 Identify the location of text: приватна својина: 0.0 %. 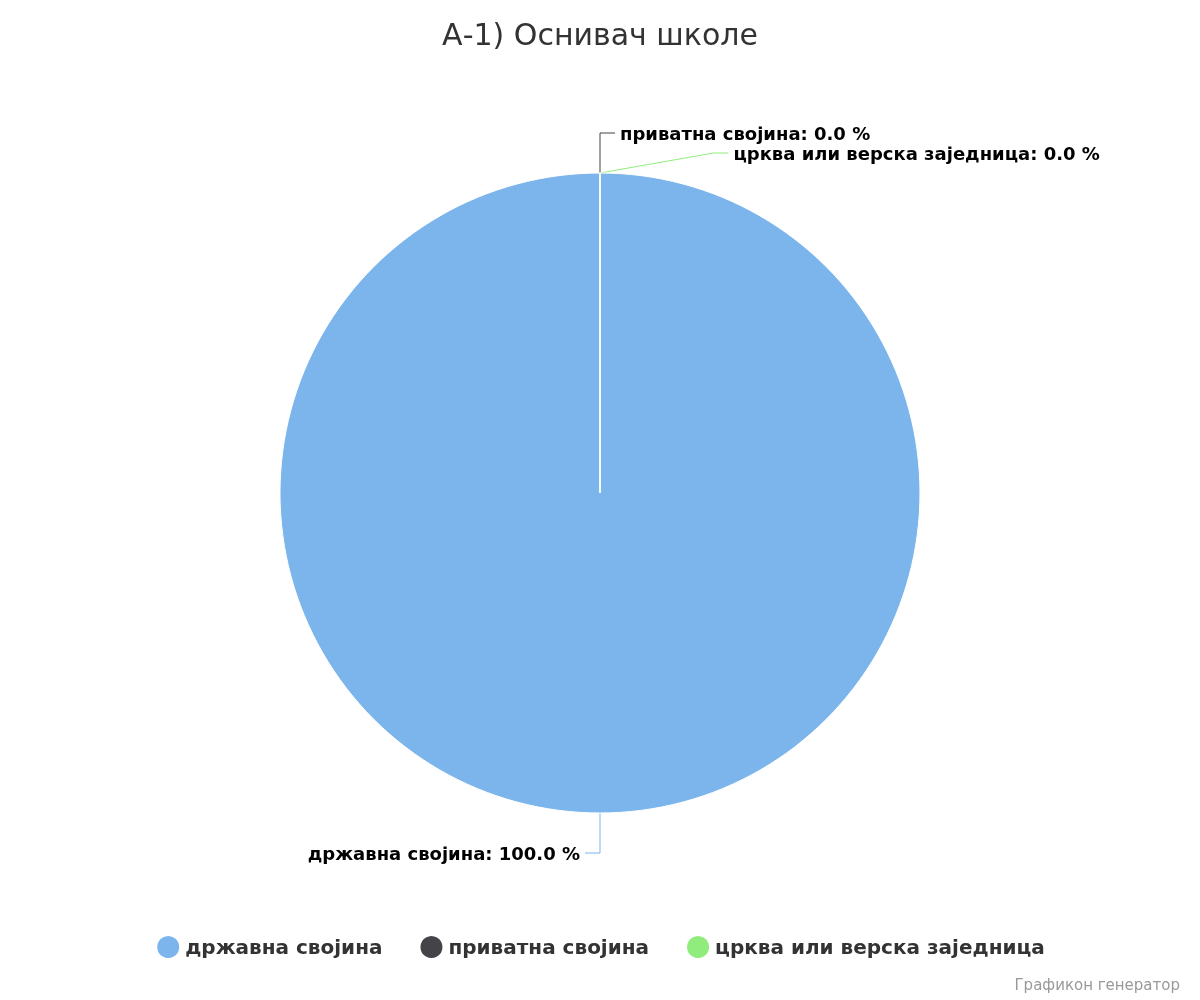
(745, 133).